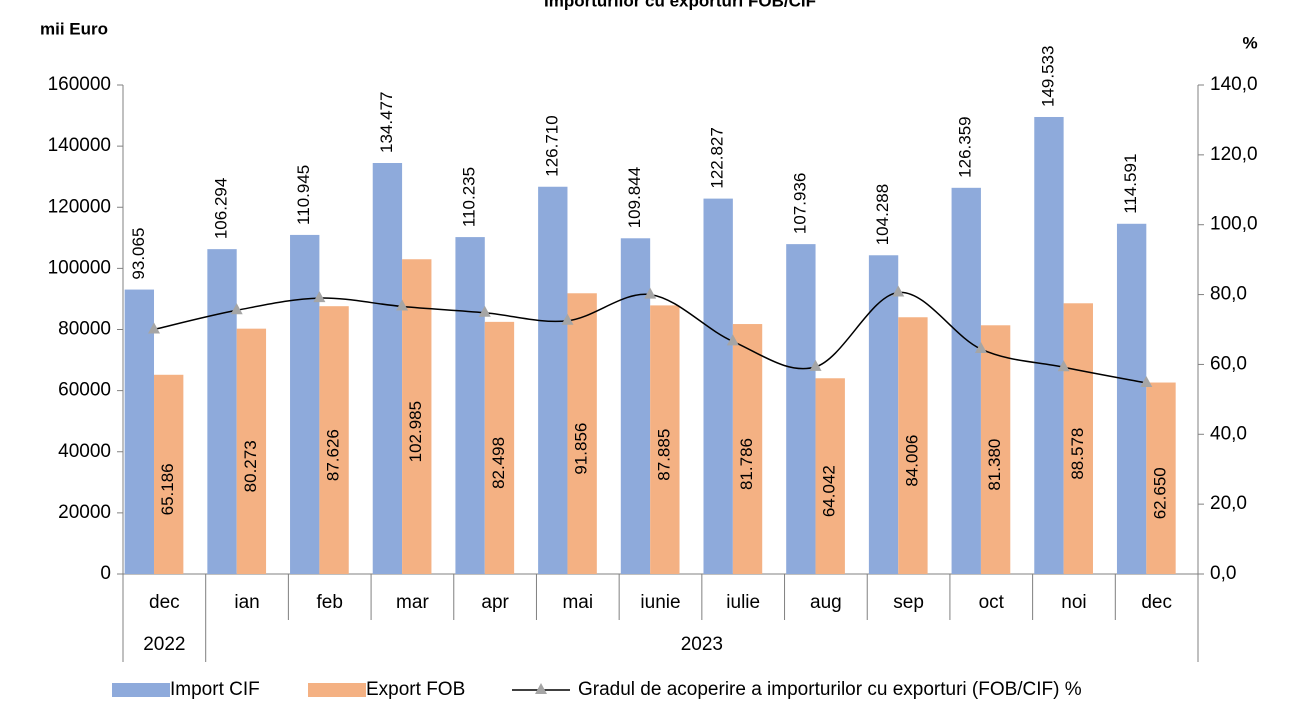 The height and width of the screenshot is (709, 1290). Describe the element at coordinates (1228, 433) in the screenshot. I see `y2-tick-label: 40,0` at that location.